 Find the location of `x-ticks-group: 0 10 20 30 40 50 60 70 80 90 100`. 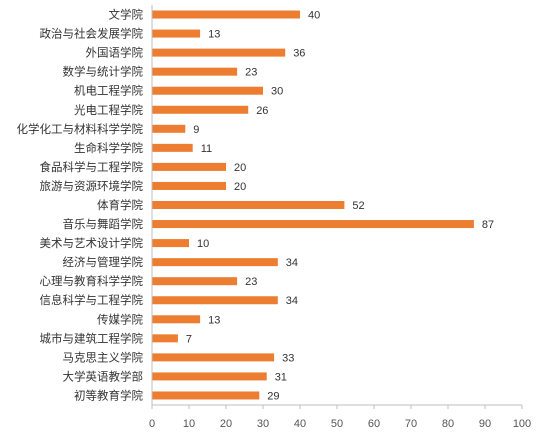

x-ticks-group: 0 10 20 30 40 50 60 70 80 90 100 is located at coordinates (340, 417).